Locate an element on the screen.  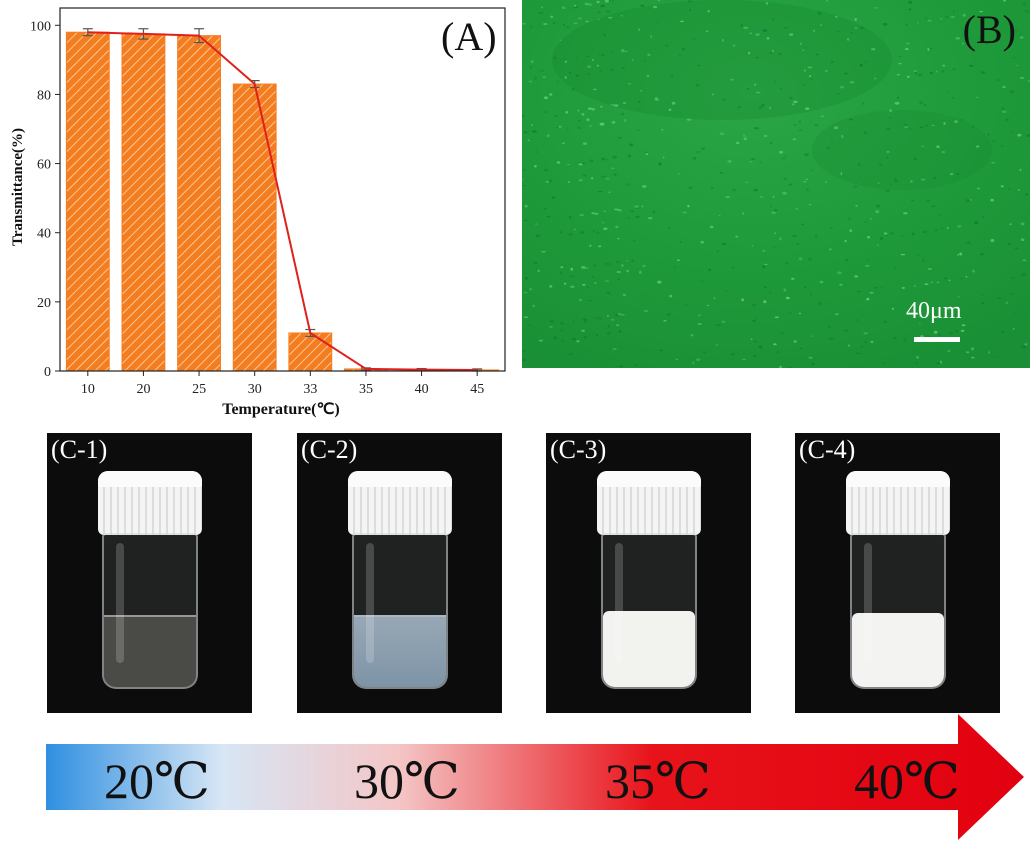
x-tick-label: 10 is located at coordinates (88, 389).